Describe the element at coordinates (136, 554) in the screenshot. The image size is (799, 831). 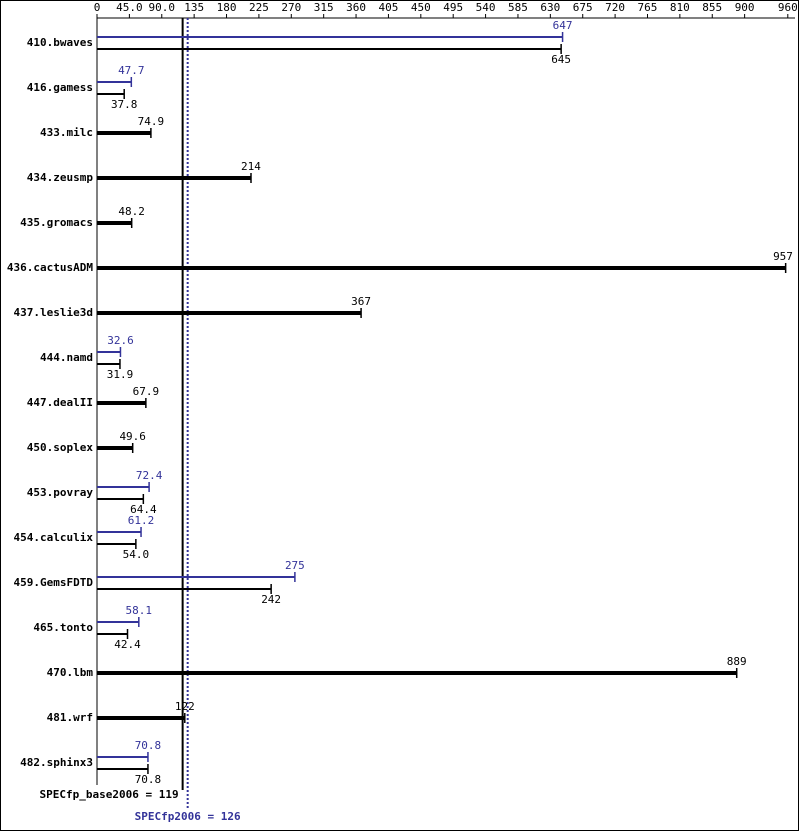
I see `value-label: 54.0` at that location.